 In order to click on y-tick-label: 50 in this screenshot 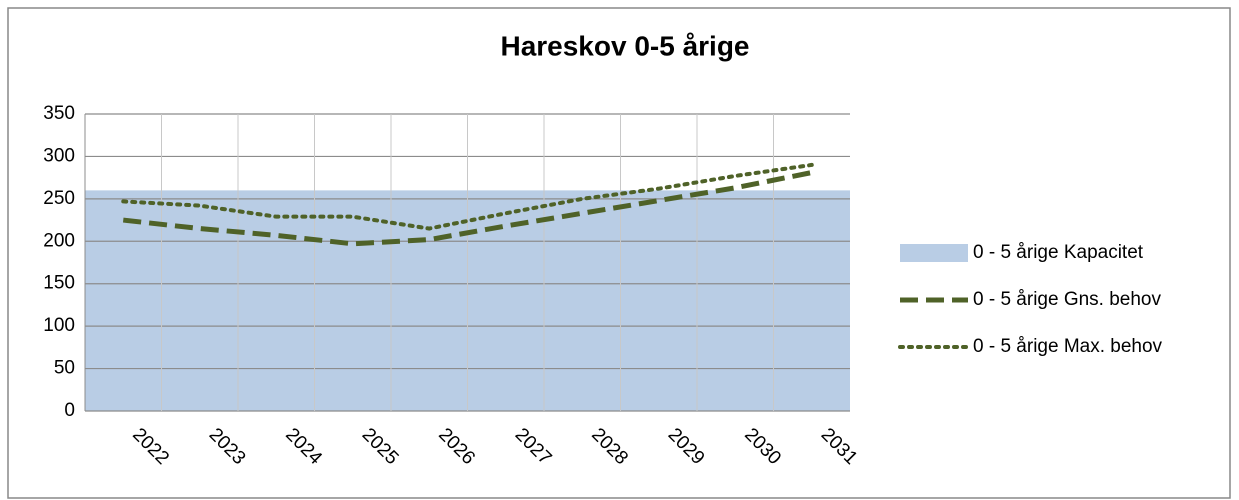, I will do `click(64, 368)`.